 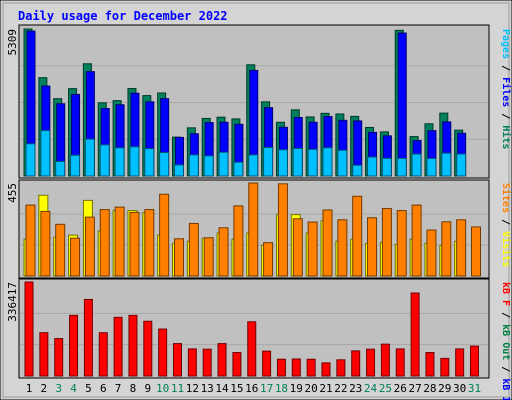 I want to click on day-label: 16, so click(x=251, y=388).